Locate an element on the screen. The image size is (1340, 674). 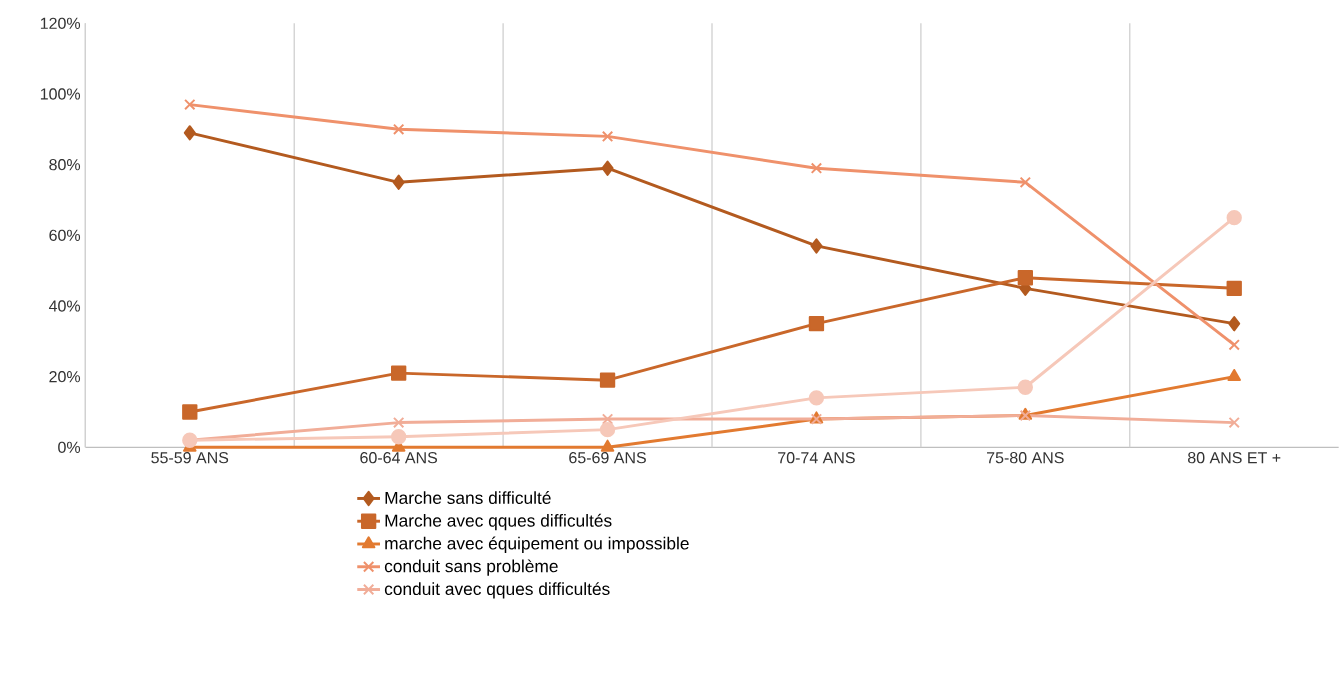
legend-label: Marche sans difficulté is located at coordinates (468, 498).